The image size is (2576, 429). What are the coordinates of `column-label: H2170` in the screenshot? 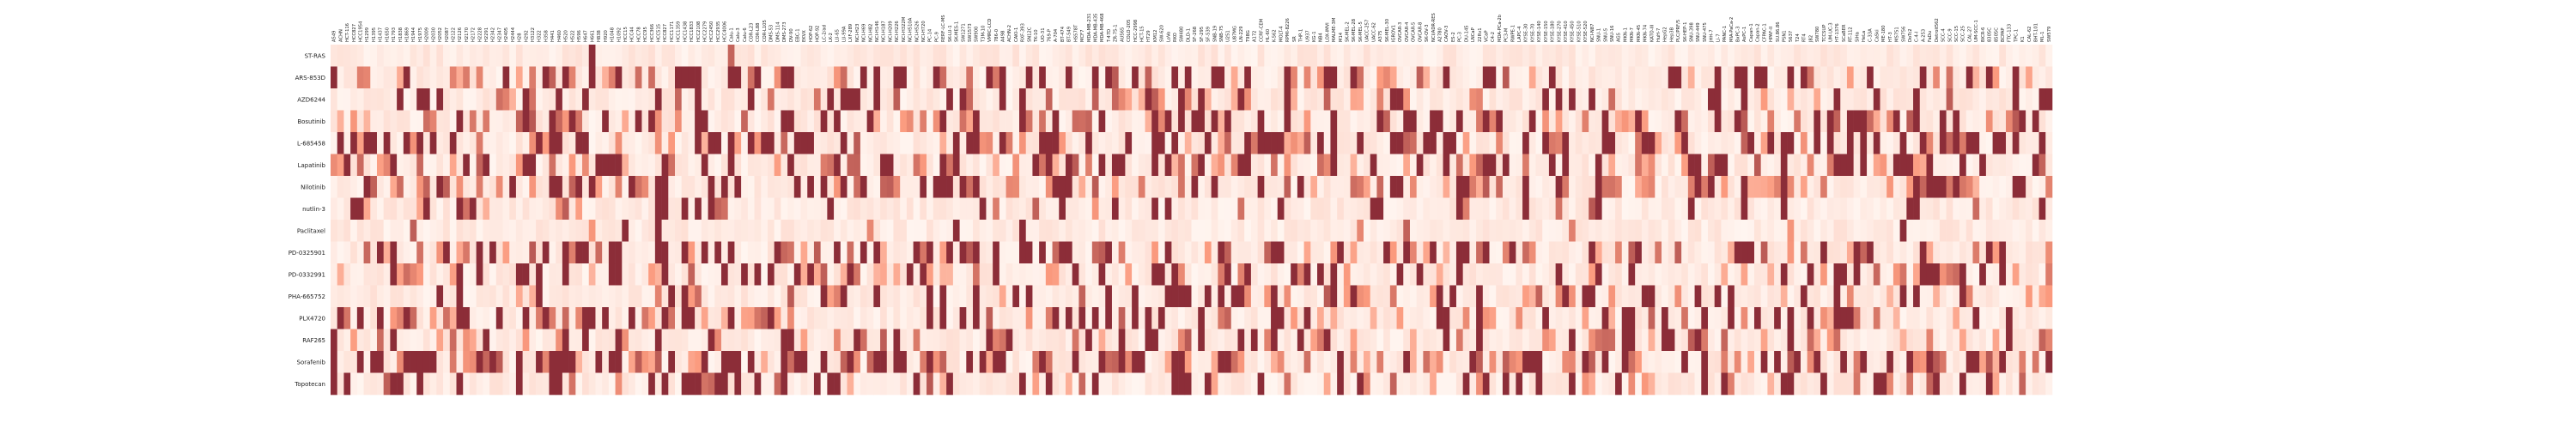 It's located at (468, 34).